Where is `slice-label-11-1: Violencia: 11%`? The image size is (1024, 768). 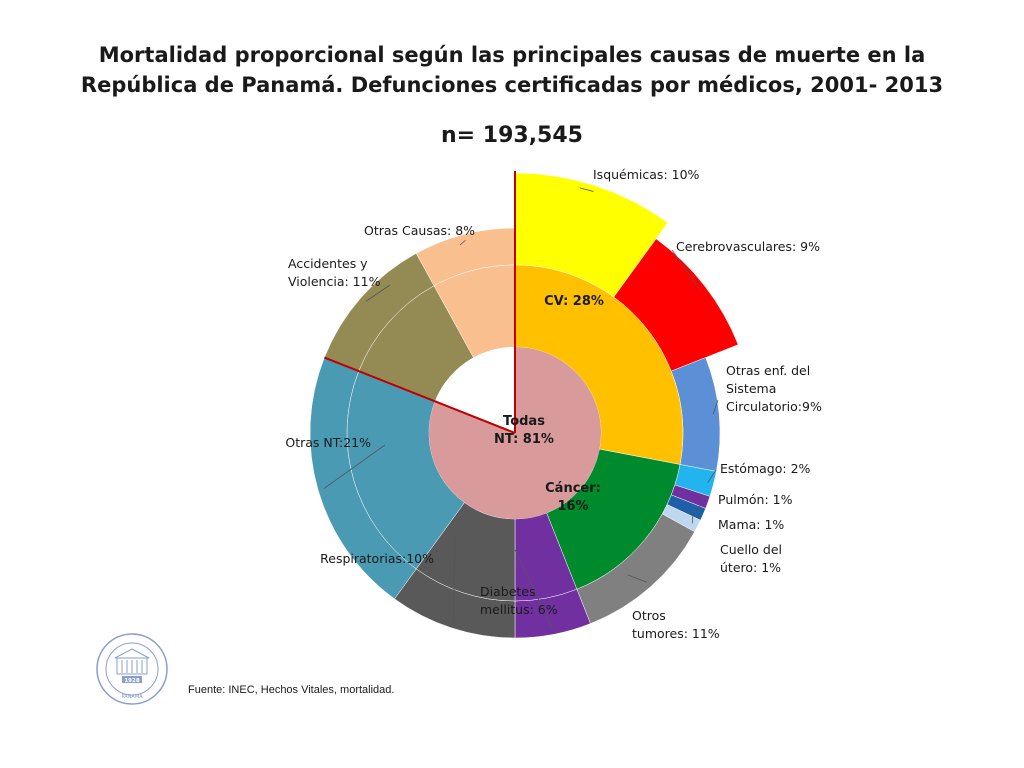
slice-label-11-1: Violencia: 11% is located at coordinates (334, 281).